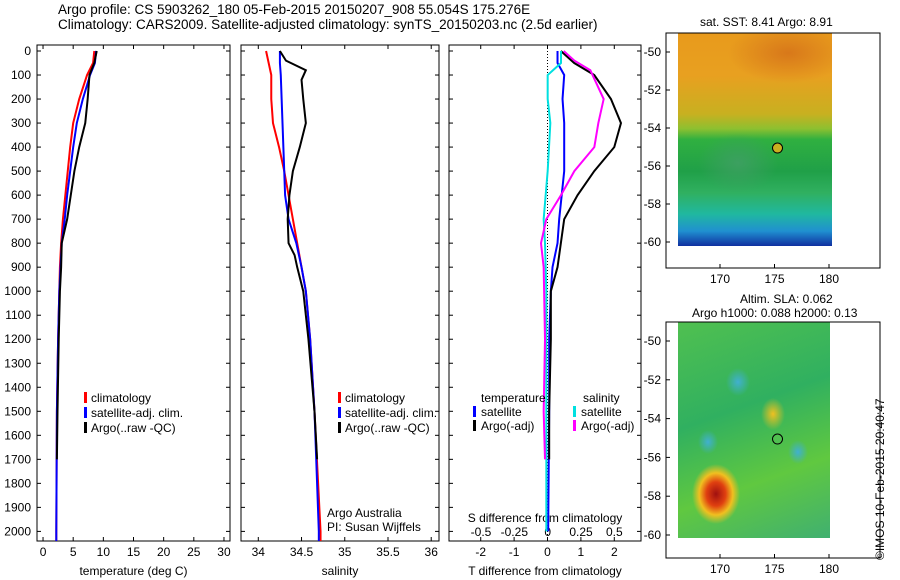  I want to click on s-diff-tick-label: 0.25, so click(581, 532).